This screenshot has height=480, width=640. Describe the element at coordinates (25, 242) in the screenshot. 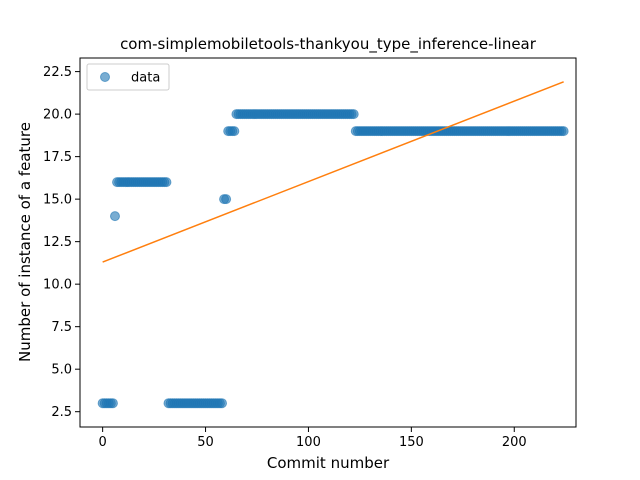

I see `y-axis-label: Number of instance of a feature` at that location.